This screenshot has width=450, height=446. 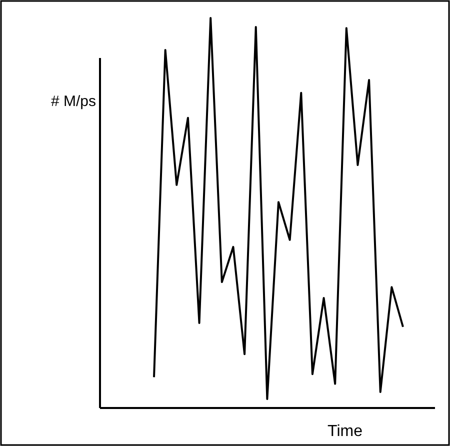 I want to click on y-axis-title: # M/ps, so click(x=73, y=101).